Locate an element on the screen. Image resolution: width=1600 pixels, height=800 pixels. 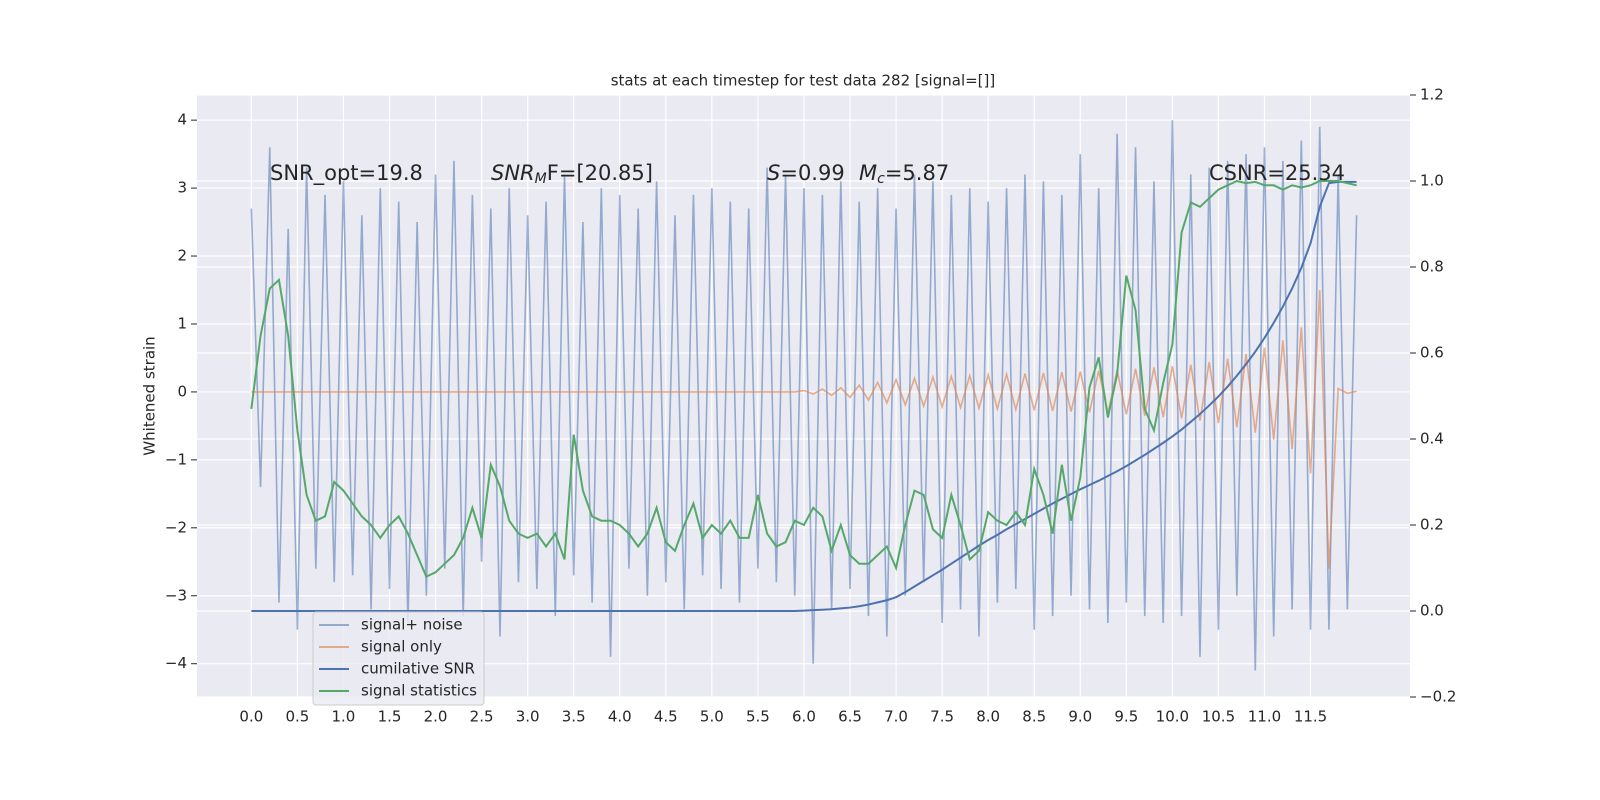
annotation-part: SNR_opt=19.8 is located at coordinates (346, 173).